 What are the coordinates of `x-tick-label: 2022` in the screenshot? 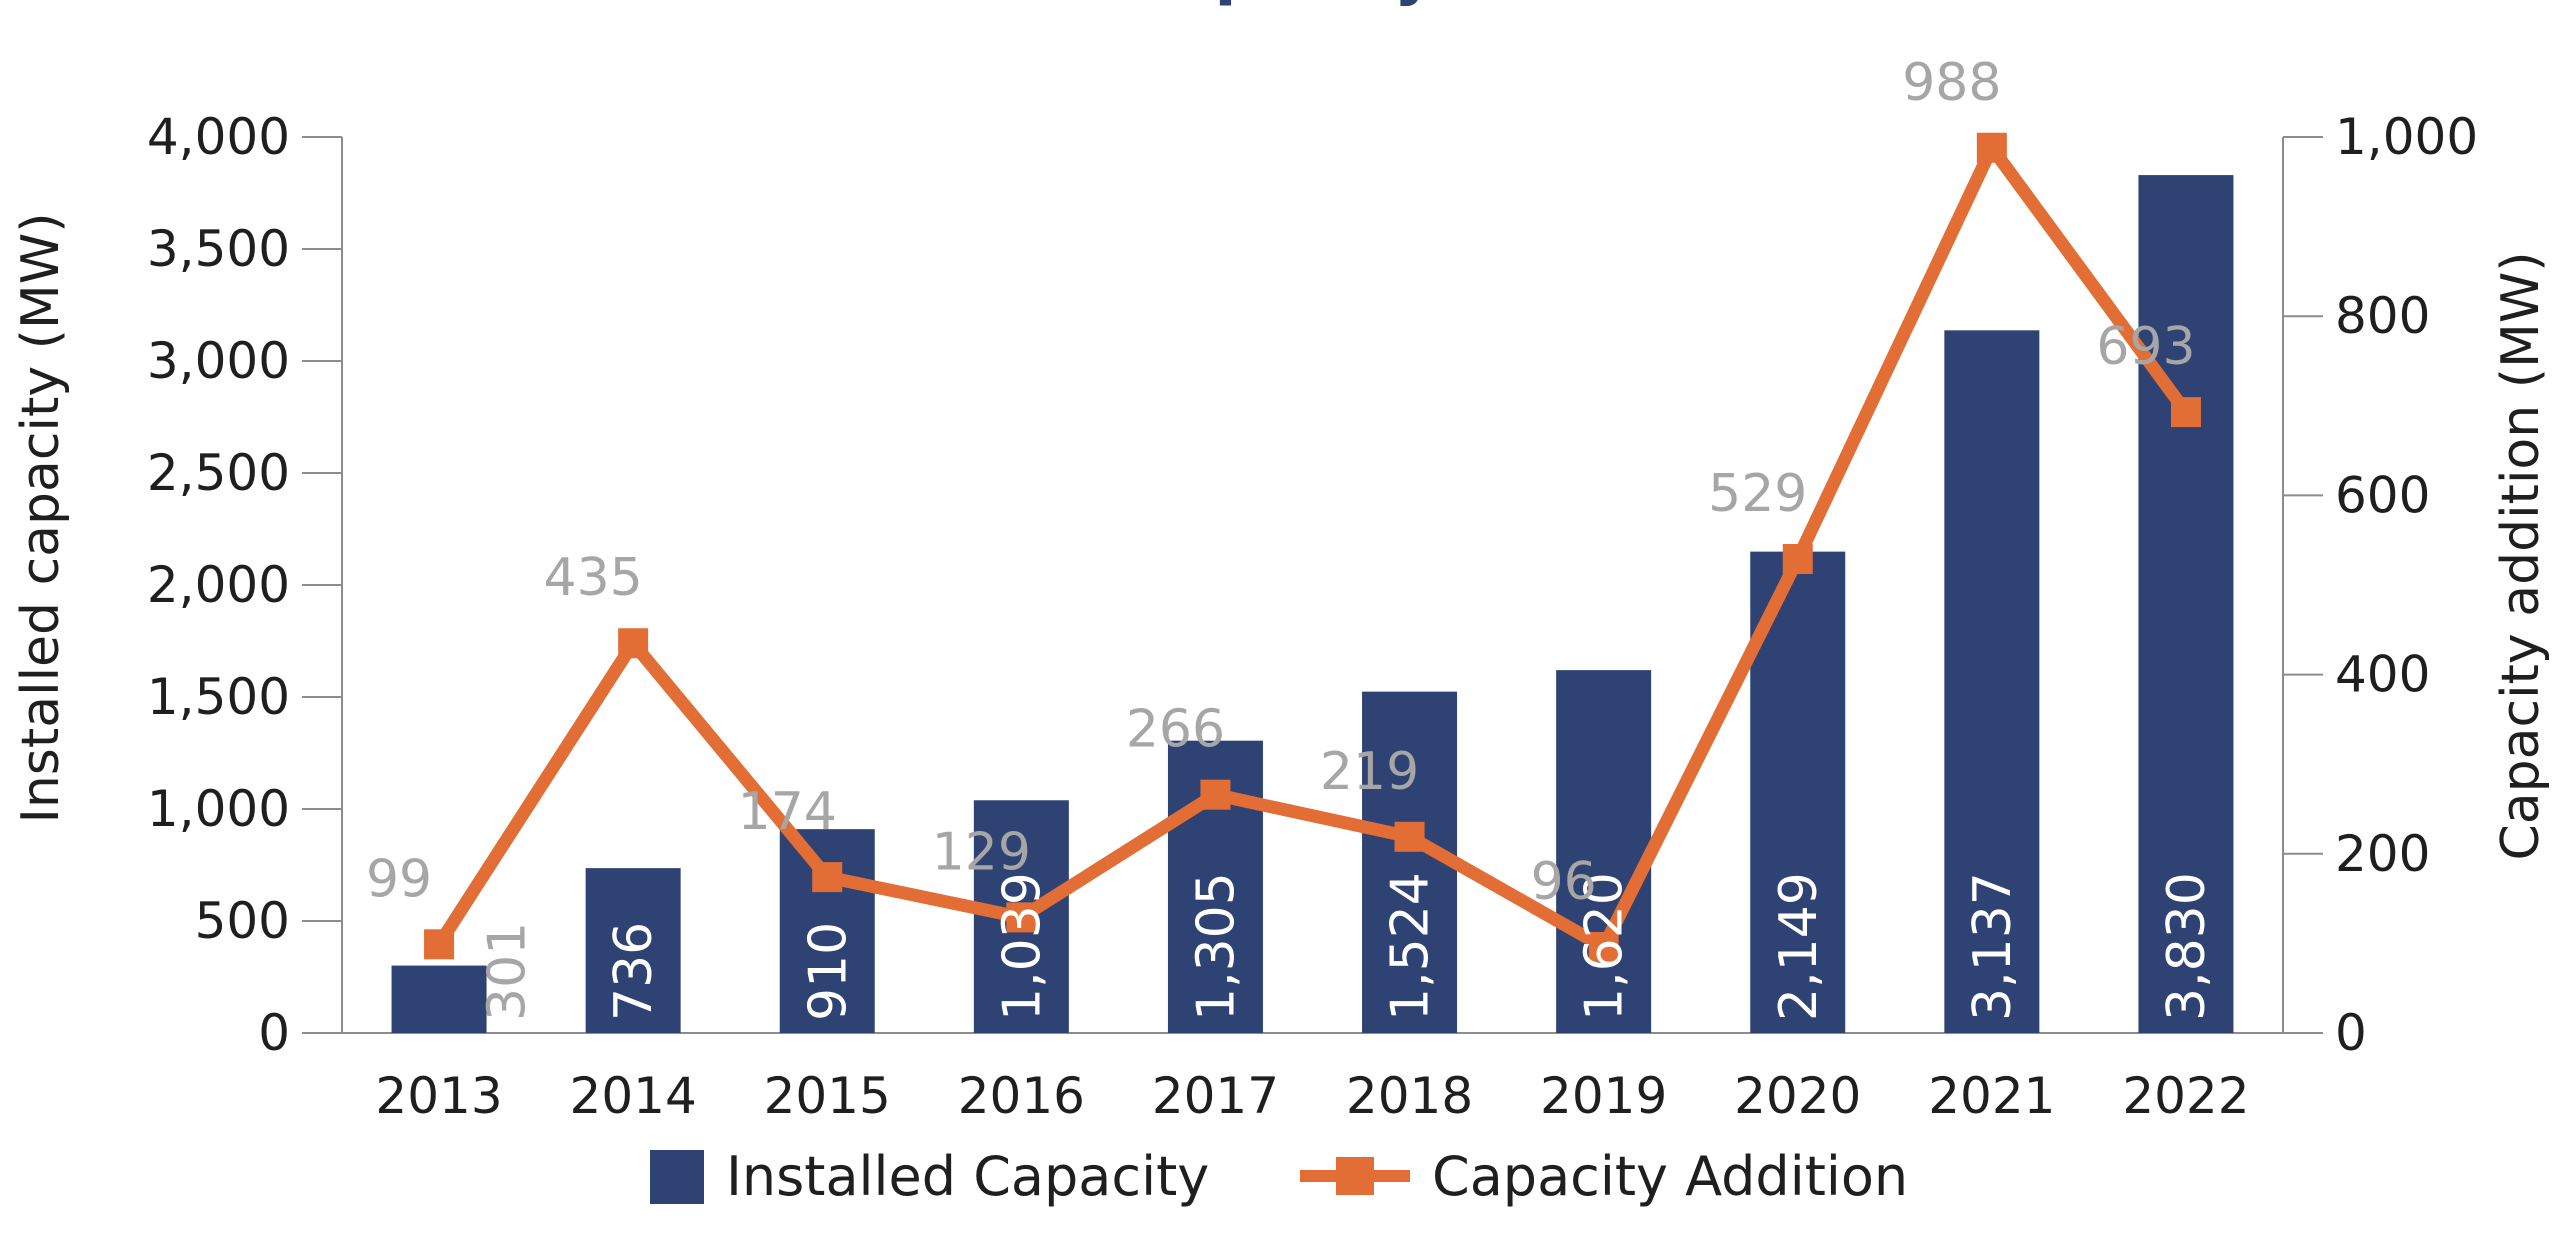 It's located at (2185, 1096).